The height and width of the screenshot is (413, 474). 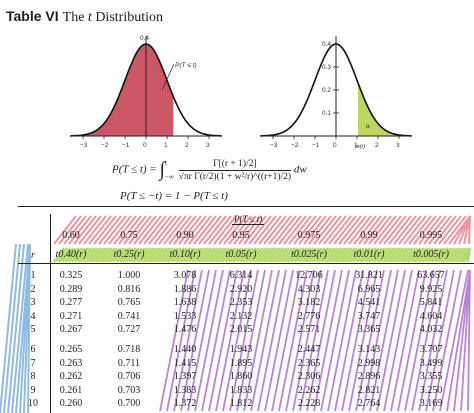 What do you see at coordinates (71, 275) in the screenshot?
I see `table-cell: 0.325` at bounding box center [71, 275].